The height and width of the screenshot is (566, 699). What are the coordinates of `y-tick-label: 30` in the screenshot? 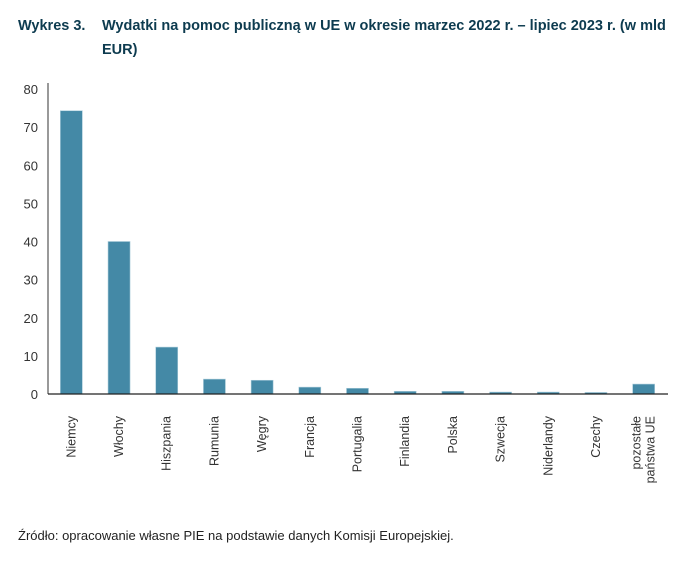 It's located at (31, 280).